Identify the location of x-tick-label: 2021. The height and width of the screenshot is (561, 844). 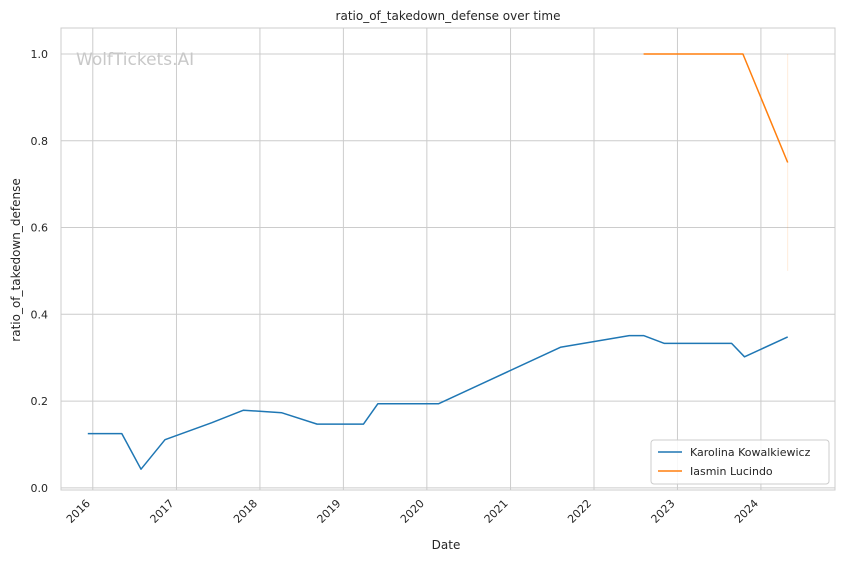
(496, 511).